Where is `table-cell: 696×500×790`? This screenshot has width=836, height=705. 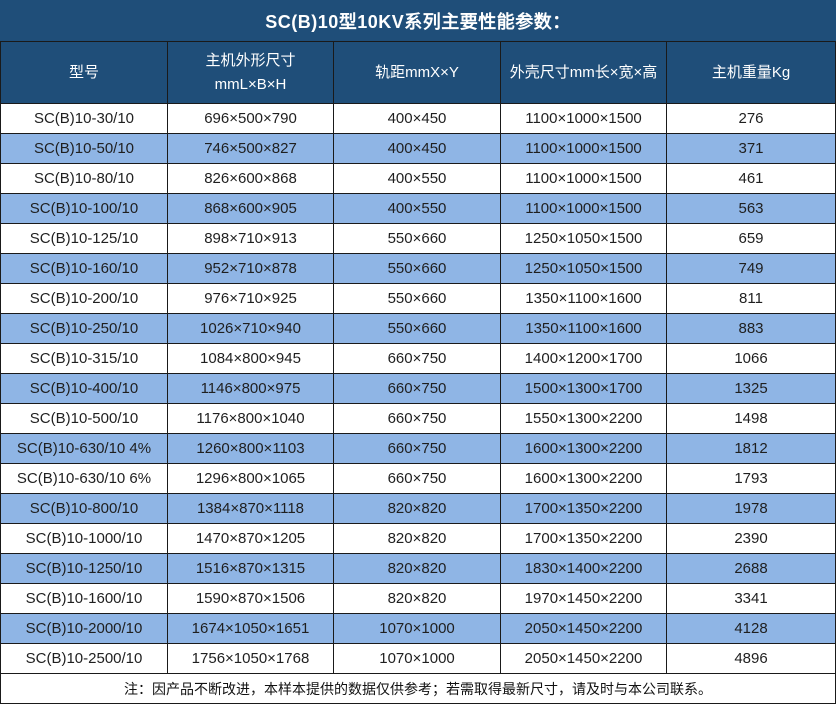 table-cell: 696×500×790 is located at coordinates (251, 118).